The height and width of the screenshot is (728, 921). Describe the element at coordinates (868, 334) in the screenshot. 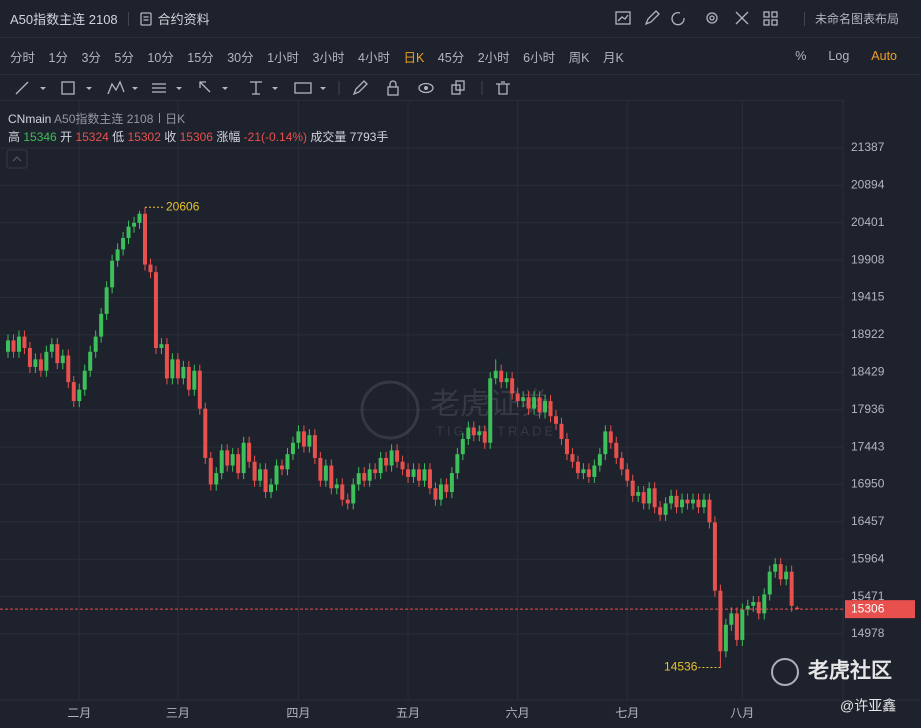

I see `y-tick-label: 18922` at that location.